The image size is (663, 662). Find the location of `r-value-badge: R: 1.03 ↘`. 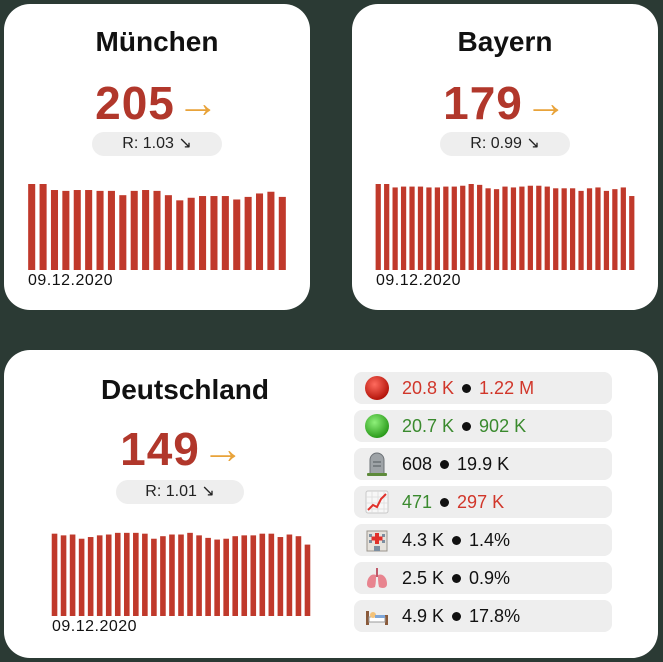

r-value-badge: R: 1.03 ↘ is located at coordinates (157, 144).